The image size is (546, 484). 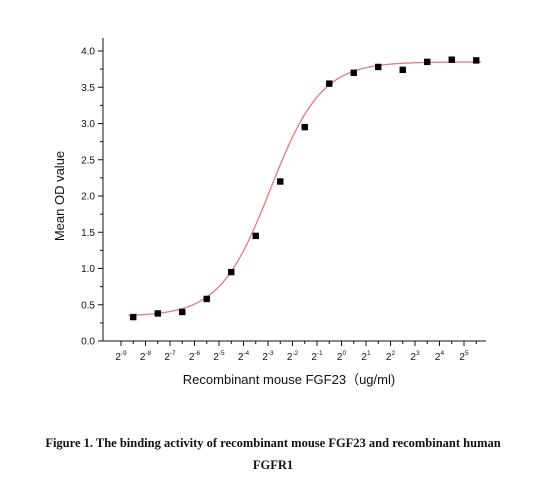 What do you see at coordinates (293, 356) in the screenshot?
I see `x-tick-label: 2-2` at bounding box center [293, 356].